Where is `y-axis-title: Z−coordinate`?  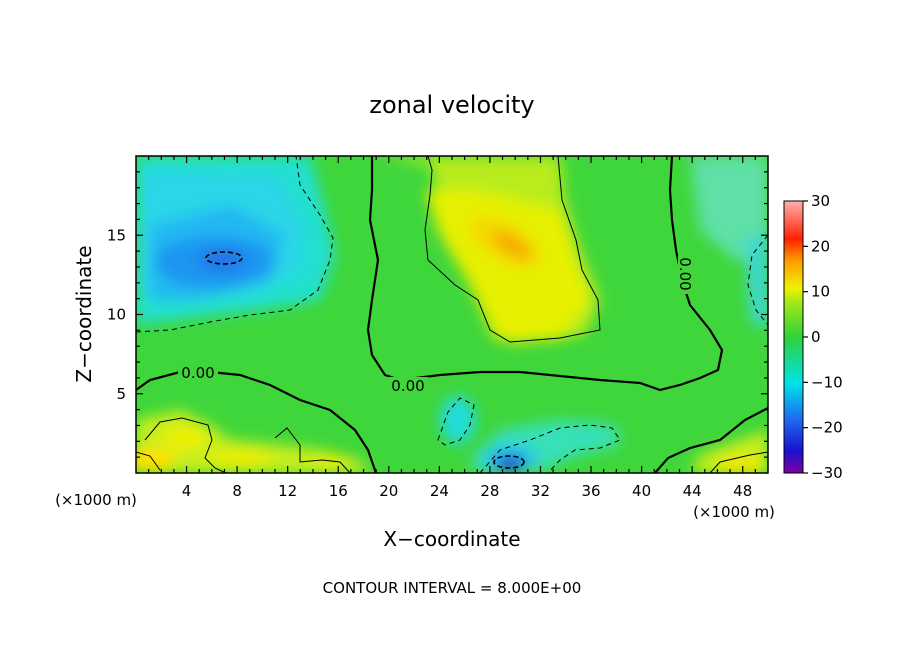 y-axis-title: Z−coordinate is located at coordinates (84, 313).